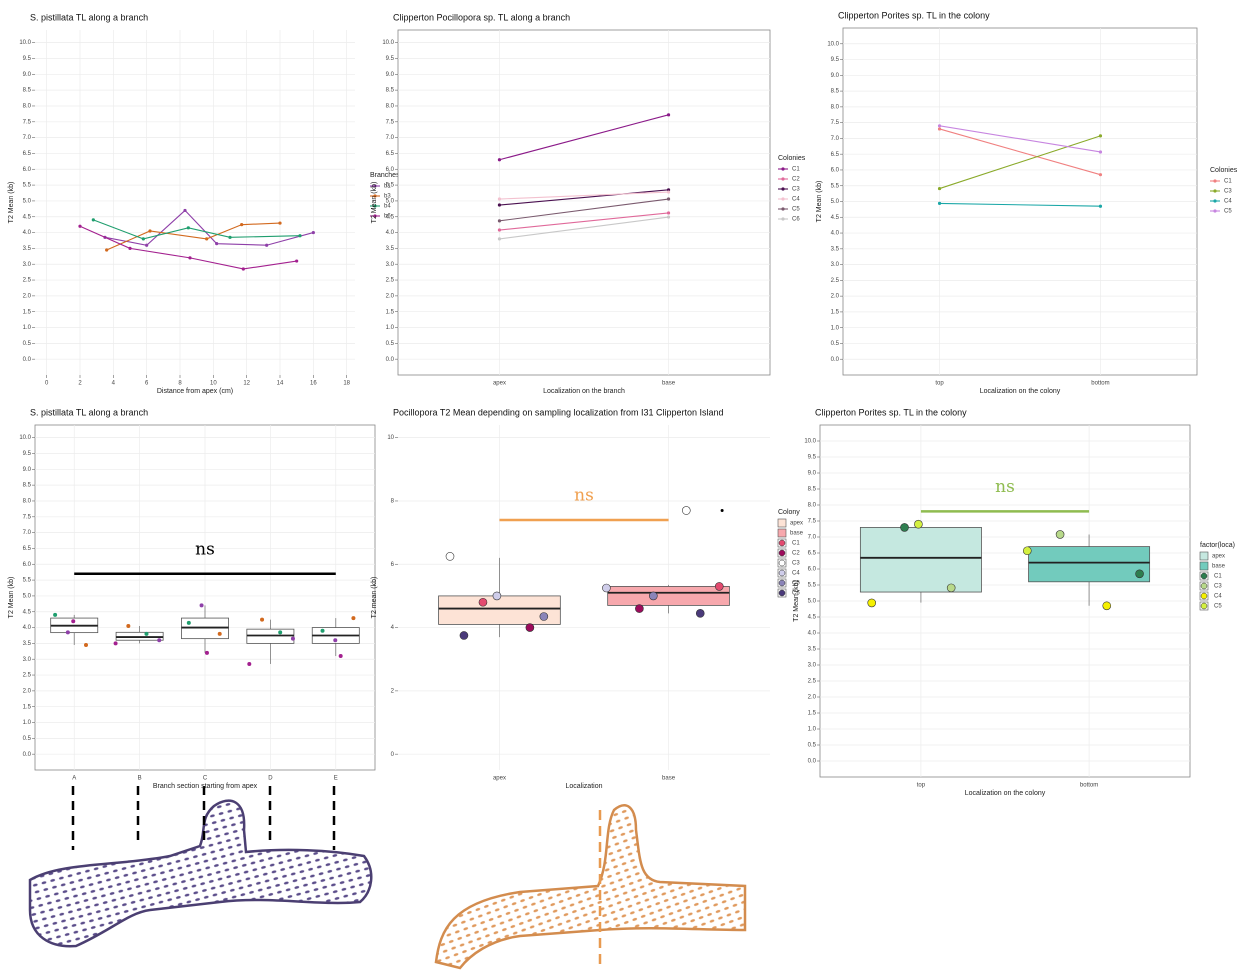  I want to click on legend-label: b1, so click(387, 187).